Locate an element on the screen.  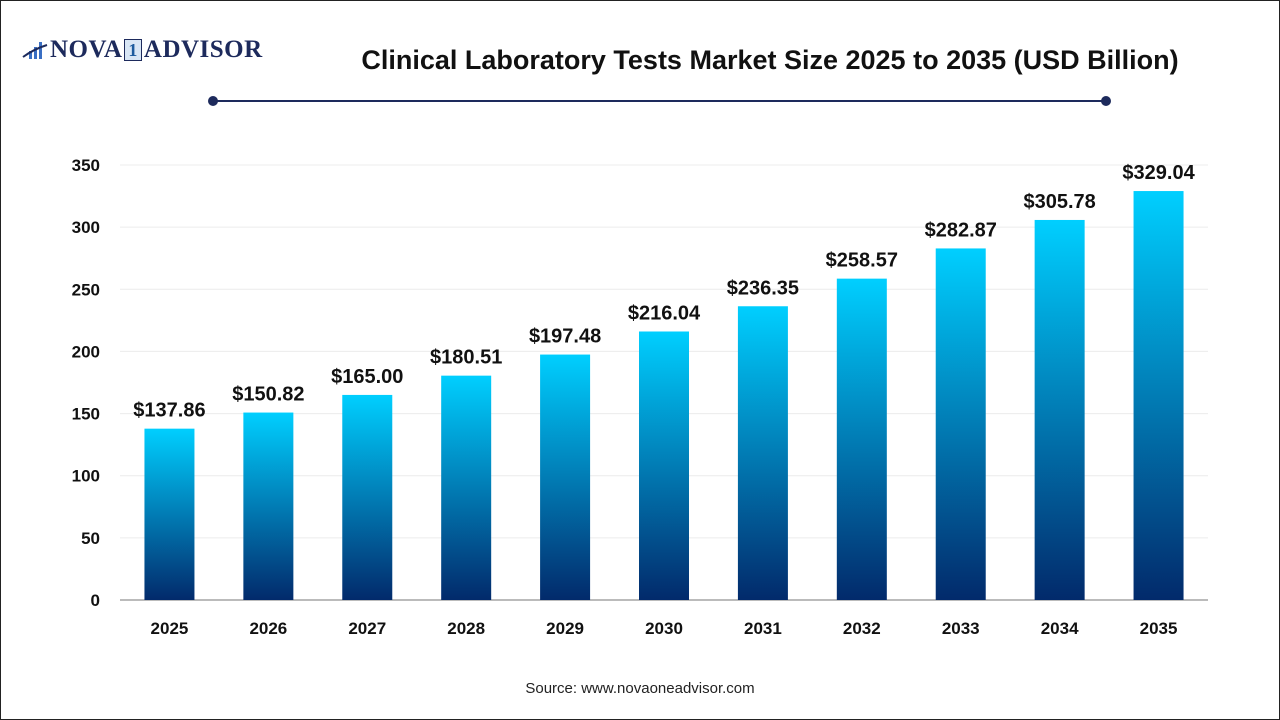
x-tick-label: 2026 is located at coordinates (268, 628).